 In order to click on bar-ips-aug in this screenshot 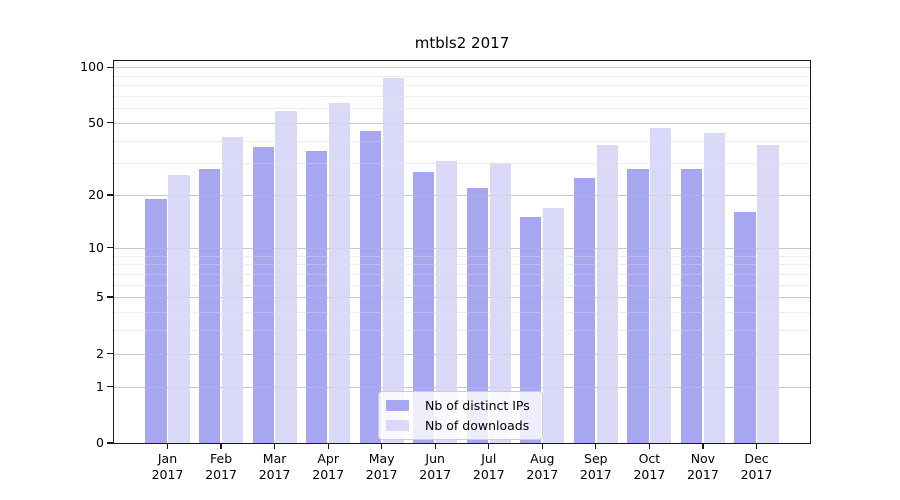, I will do `click(531, 330)`.